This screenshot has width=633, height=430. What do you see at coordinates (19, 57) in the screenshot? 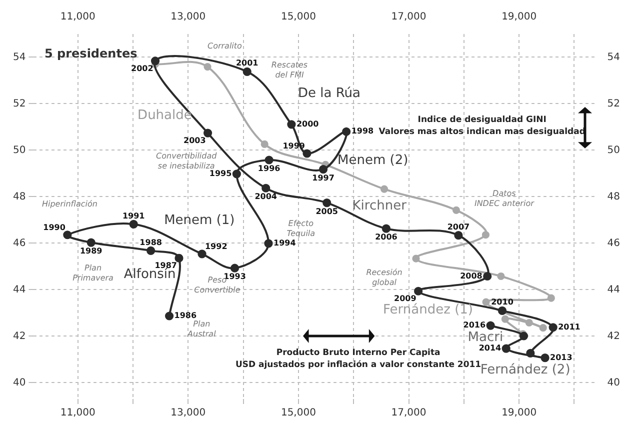
I see `y-tick-label: 54` at bounding box center [19, 57].